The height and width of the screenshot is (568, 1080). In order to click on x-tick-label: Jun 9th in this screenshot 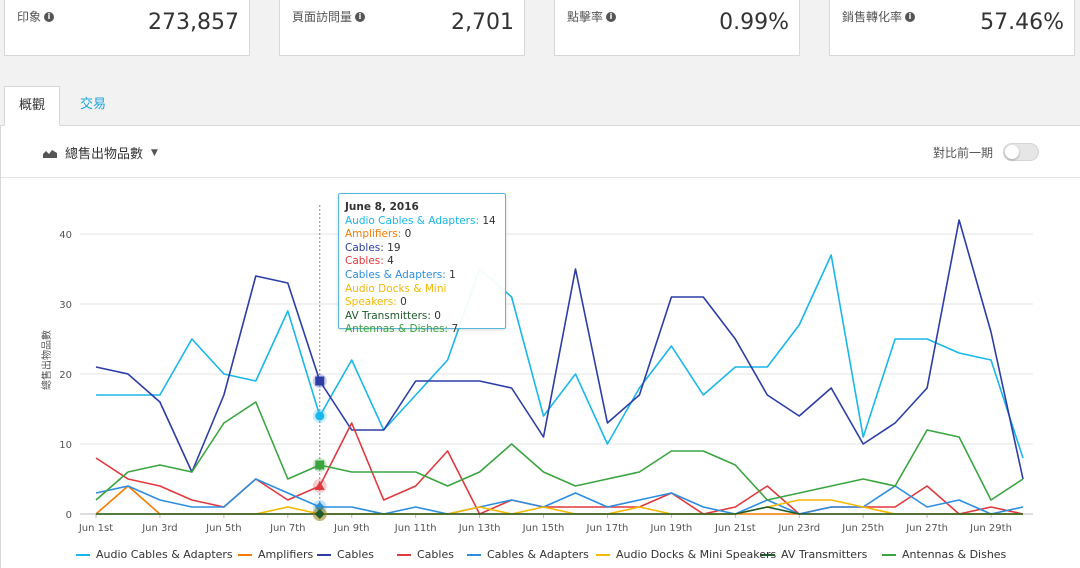, I will do `click(351, 528)`.